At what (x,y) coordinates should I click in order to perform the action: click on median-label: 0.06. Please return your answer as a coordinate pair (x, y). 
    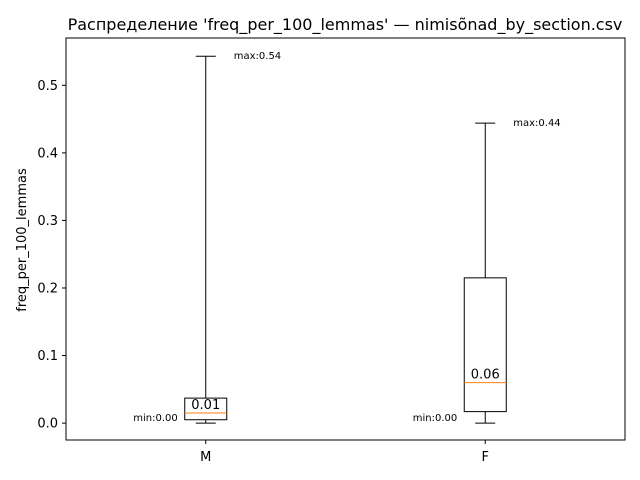
    Looking at the image, I should click on (485, 375).